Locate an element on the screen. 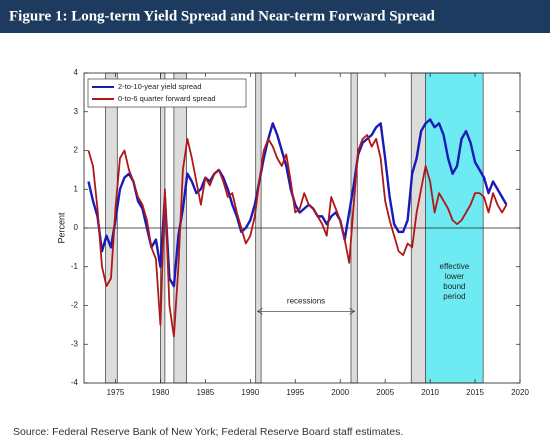  y-tick-label: -3 is located at coordinates (75, 343).